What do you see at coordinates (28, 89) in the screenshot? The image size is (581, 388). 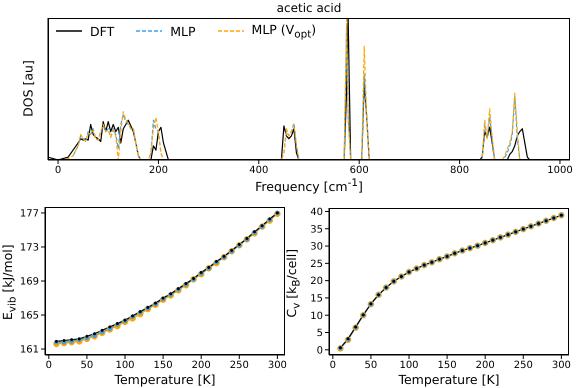 I see `y-axis-title: DOS [au]` at bounding box center [28, 89].